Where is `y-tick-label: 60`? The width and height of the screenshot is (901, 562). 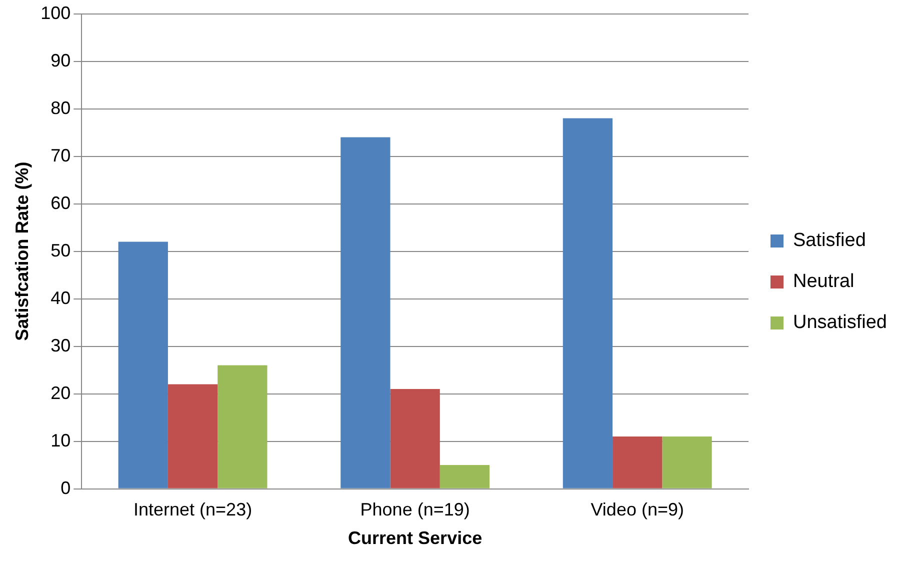
y-tick-label: 60 is located at coordinates (60, 202).